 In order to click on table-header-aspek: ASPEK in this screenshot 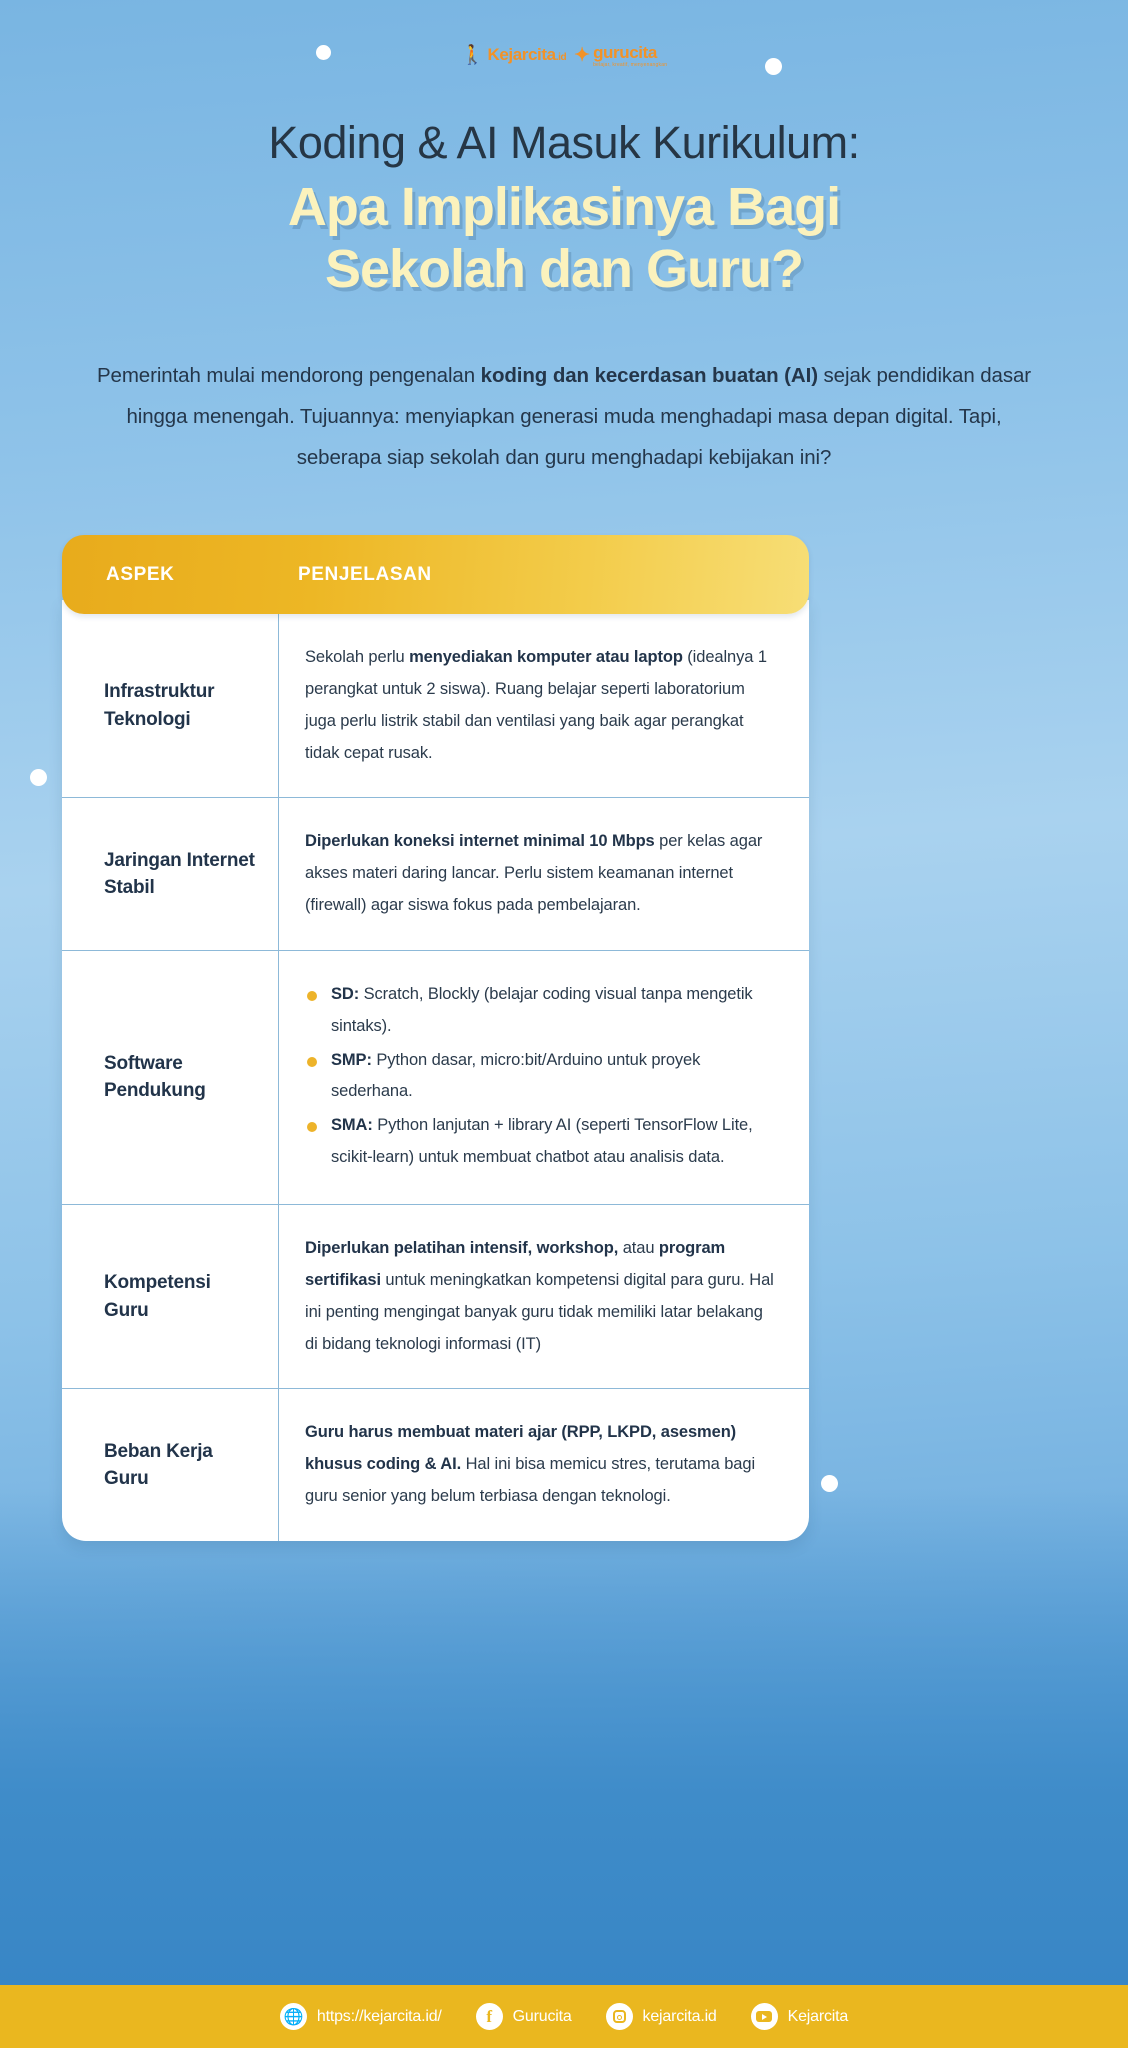, I will do `click(140, 574)`.